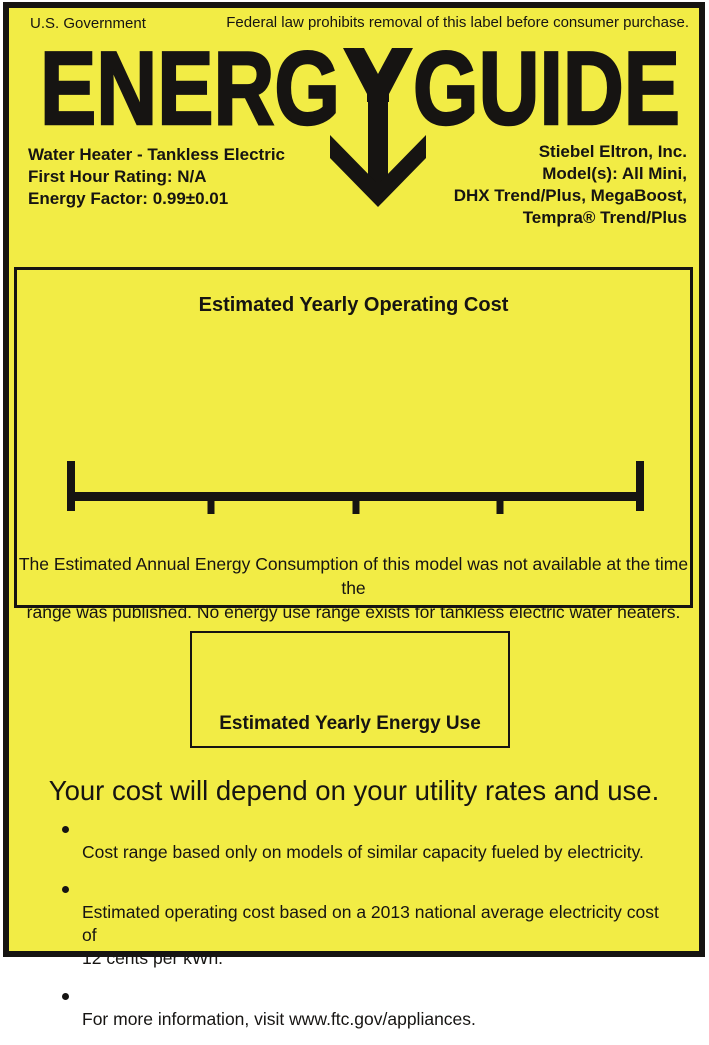 The width and height of the screenshot is (709, 1045). What do you see at coordinates (612, 151) in the screenshot?
I see `manufacturer-name: Stiebel Eltron, Inc.` at bounding box center [612, 151].